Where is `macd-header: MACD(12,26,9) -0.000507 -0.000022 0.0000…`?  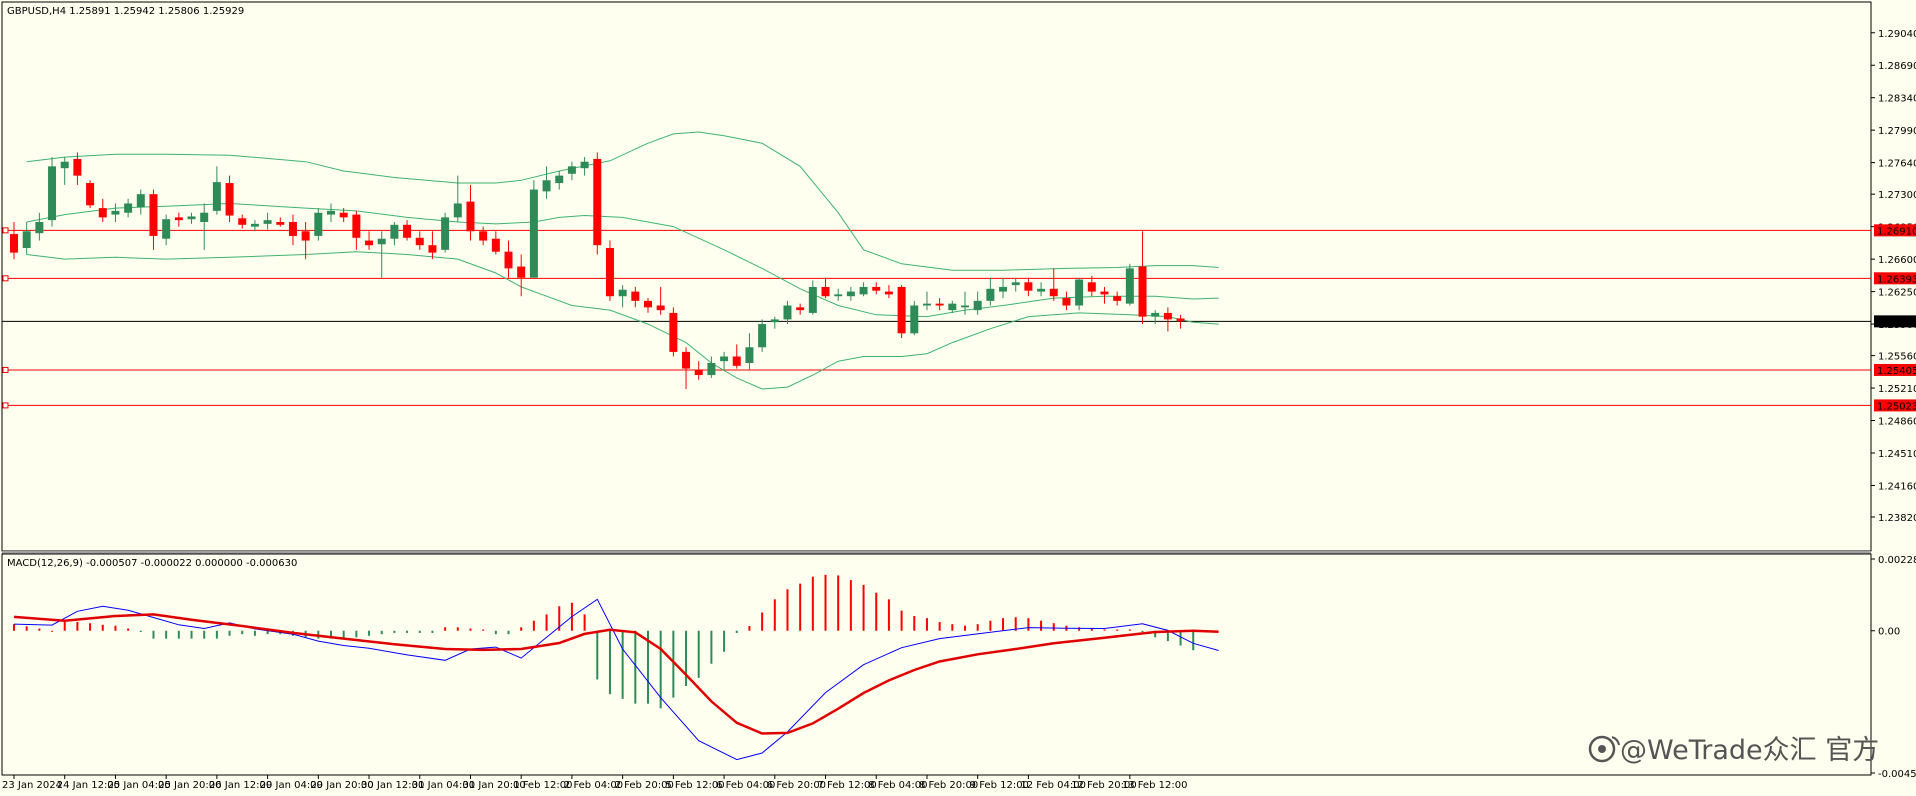
macd-header: MACD(12,26,9) -0.000507 -0.000022 0.0000… is located at coordinates (152, 563).